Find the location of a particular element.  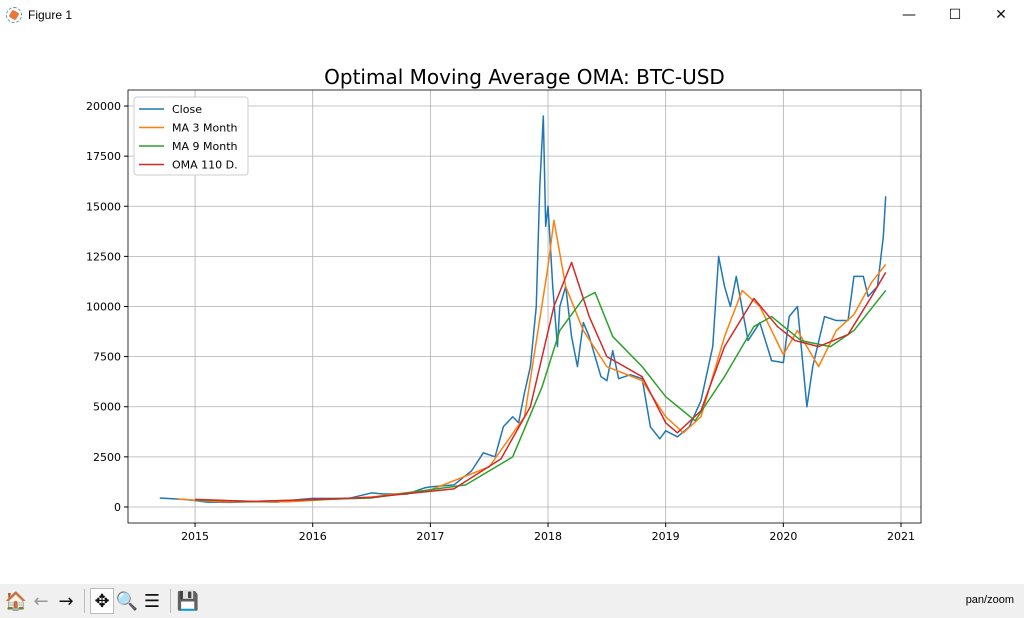

minimize-button: — is located at coordinates (909, 15).